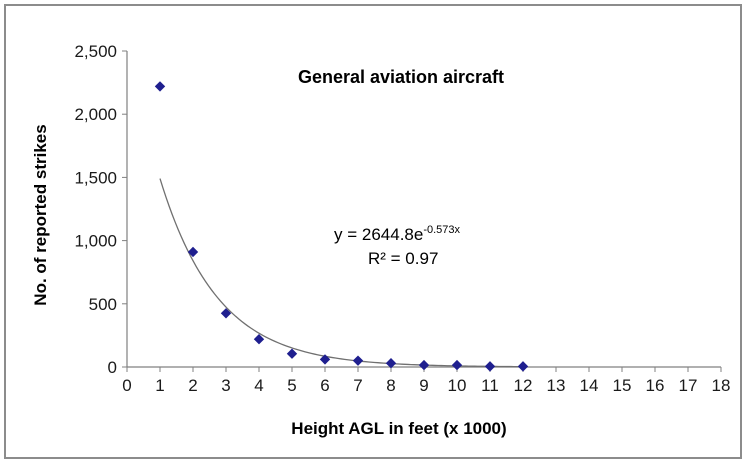  Describe the element at coordinates (126, 385) in the screenshot. I see `x-tick-label: 0` at that location.